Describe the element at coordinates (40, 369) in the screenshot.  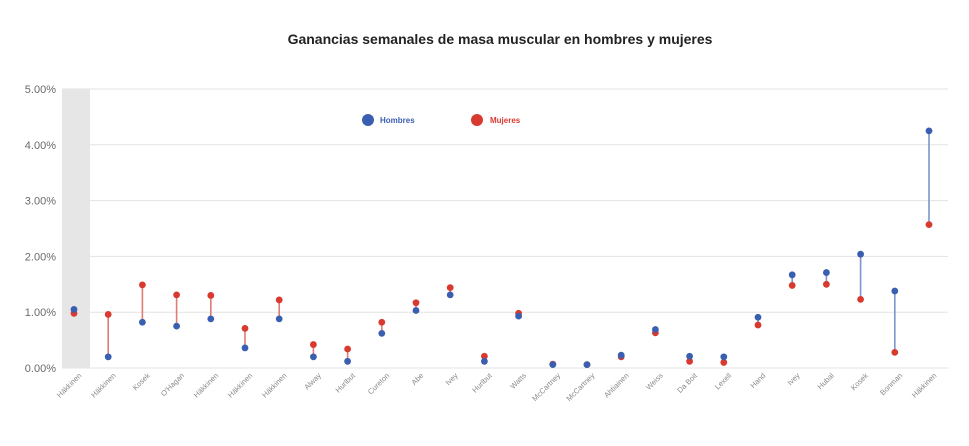
I see `y-tick-label: 0.00%` at that location.